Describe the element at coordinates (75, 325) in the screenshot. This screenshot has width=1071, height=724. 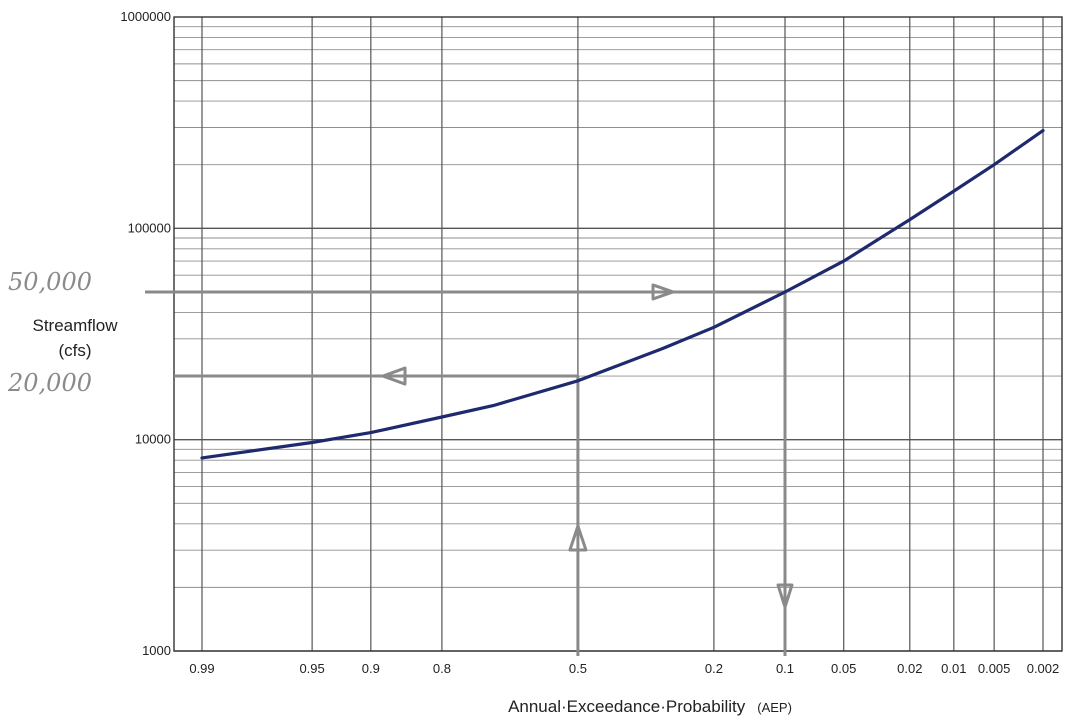
I see `y-axis-label: Streamflow` at that location.